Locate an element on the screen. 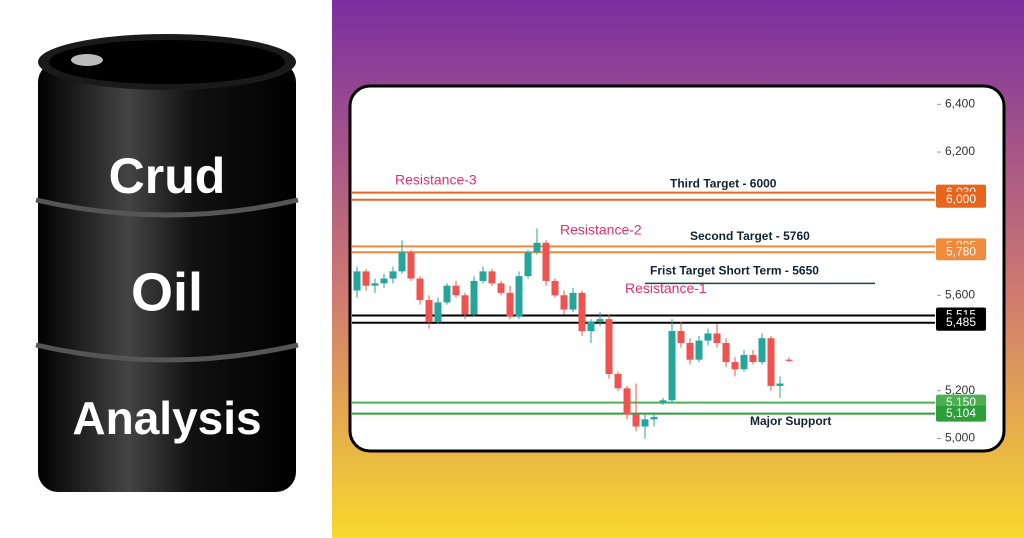  price-tag-label: 5,150 is located at coordinates (961, 402).